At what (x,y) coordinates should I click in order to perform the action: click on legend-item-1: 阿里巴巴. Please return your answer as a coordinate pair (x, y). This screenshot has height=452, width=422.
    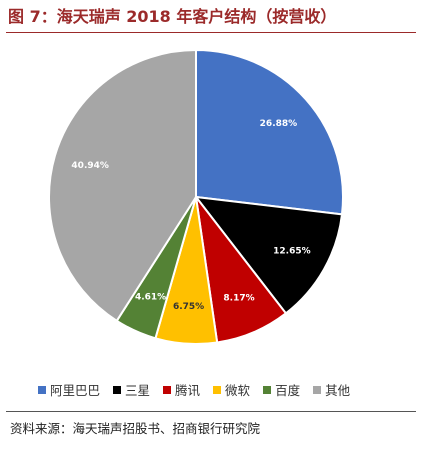
    Looking at the image, I should click on (69, 389).